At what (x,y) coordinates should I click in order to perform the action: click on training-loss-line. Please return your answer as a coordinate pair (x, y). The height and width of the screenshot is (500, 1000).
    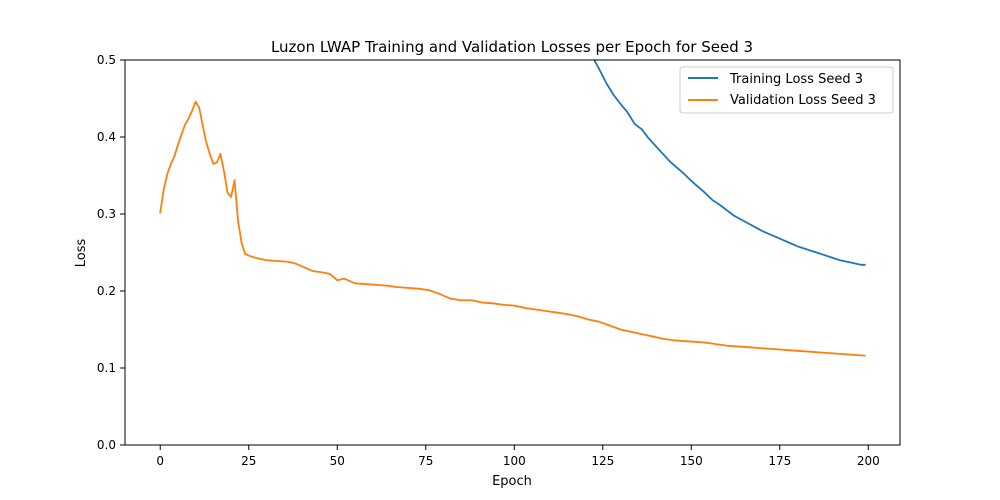
    Looking at the image, I should click on (729, 163).